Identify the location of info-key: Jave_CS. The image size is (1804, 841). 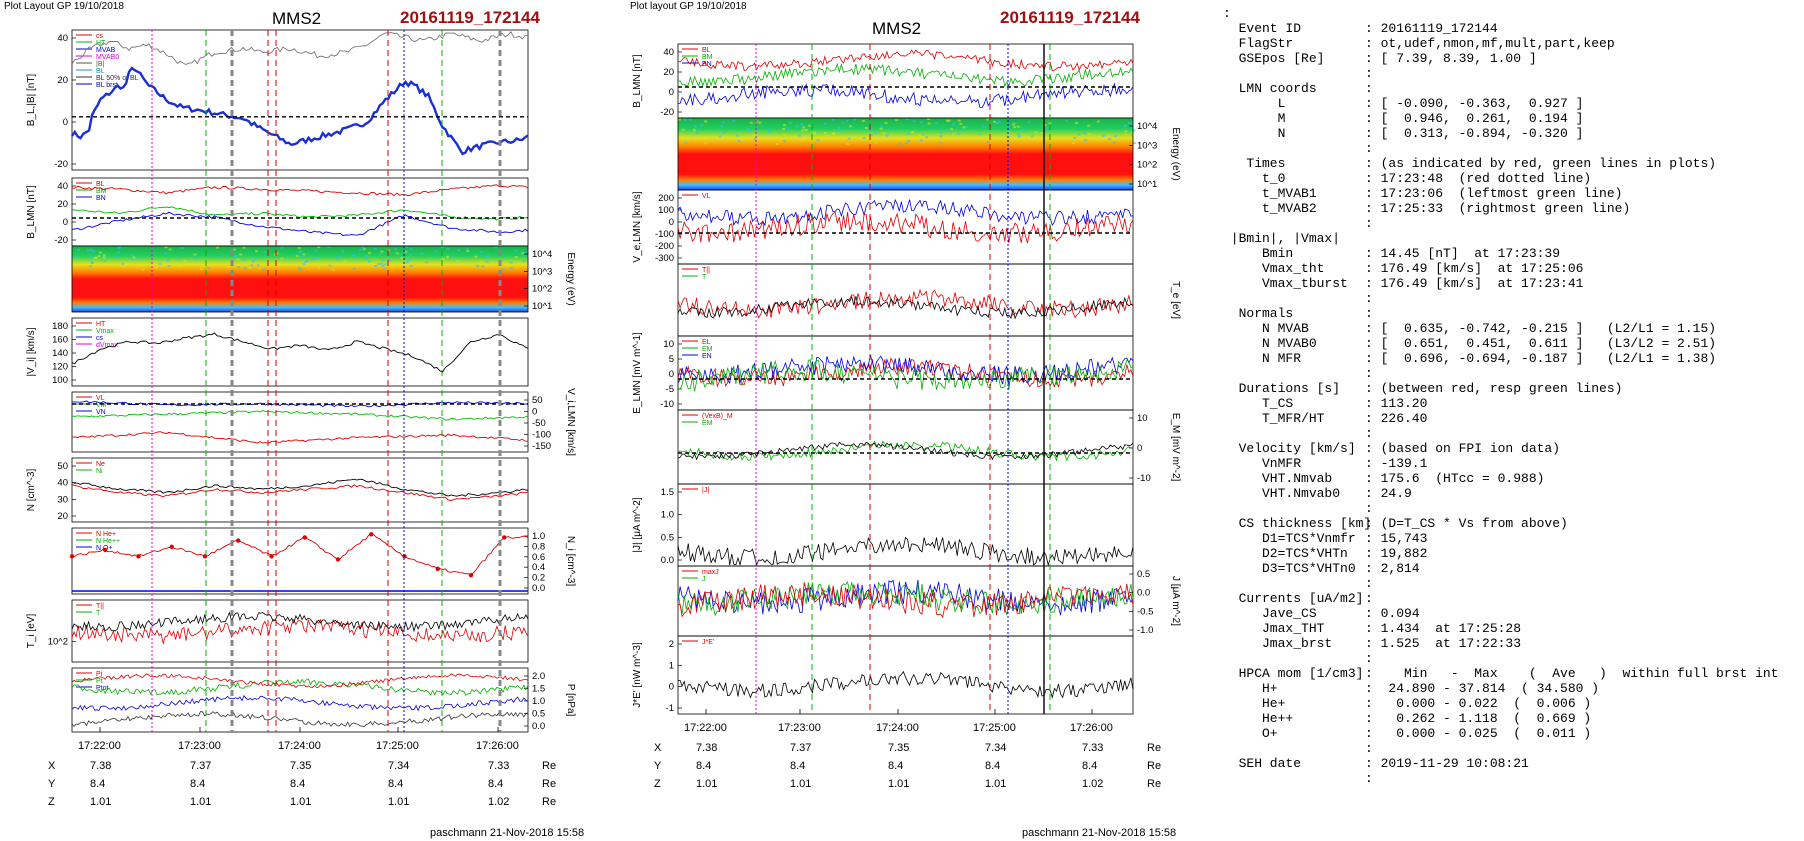
(1270, 613).